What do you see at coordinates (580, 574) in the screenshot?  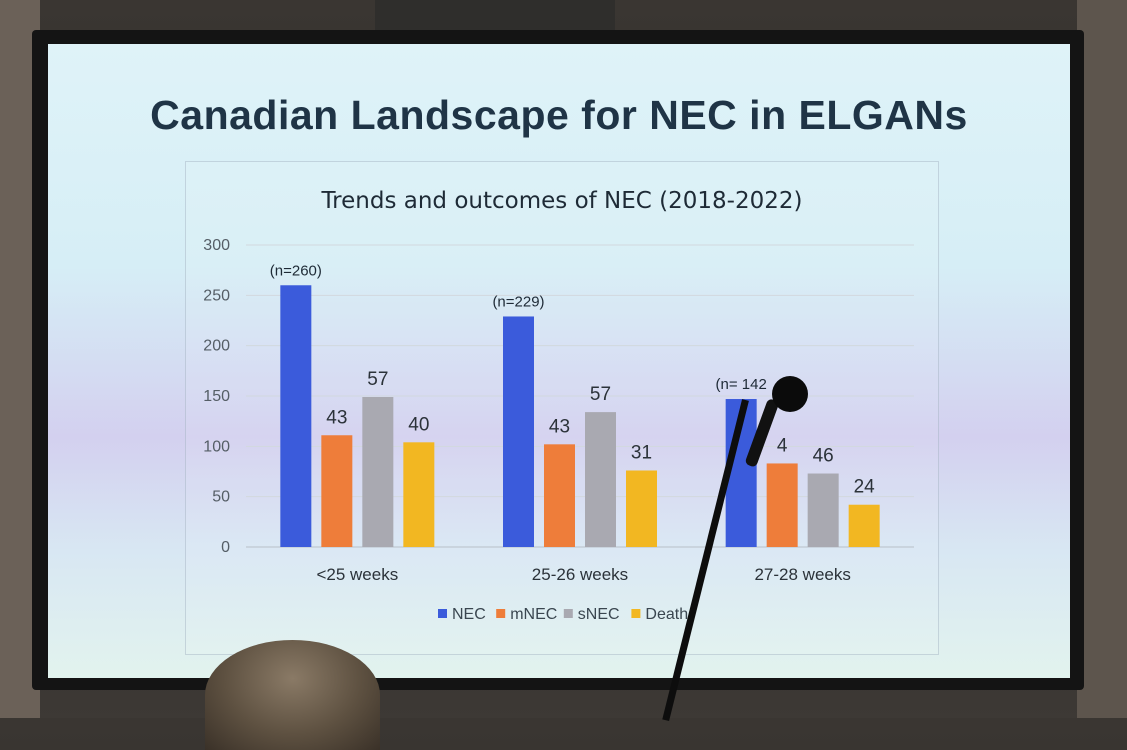 I see `category-label: 25-26 weeks` at bounding box center [580, 574].